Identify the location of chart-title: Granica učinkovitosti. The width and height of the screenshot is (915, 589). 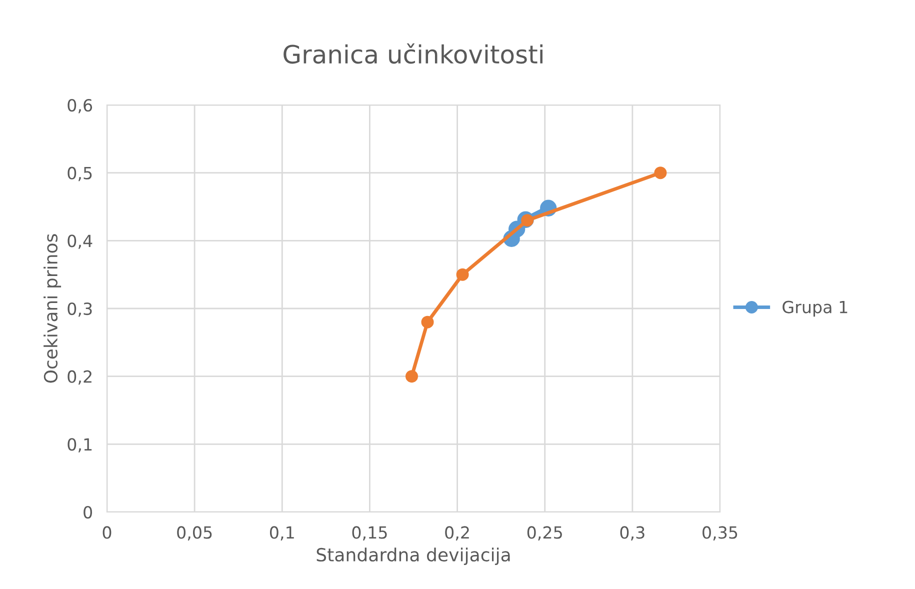
(413, 53).